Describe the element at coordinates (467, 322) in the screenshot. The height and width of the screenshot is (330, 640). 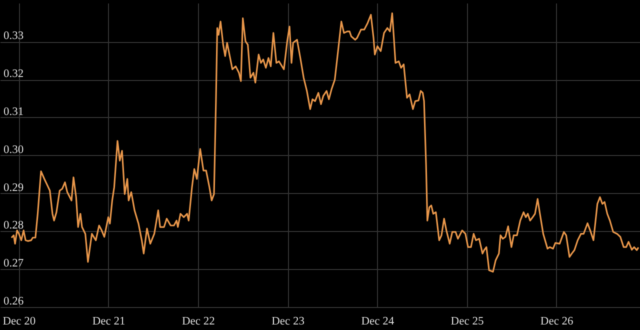
I see `x-tick-label: Dec 25` at that location.